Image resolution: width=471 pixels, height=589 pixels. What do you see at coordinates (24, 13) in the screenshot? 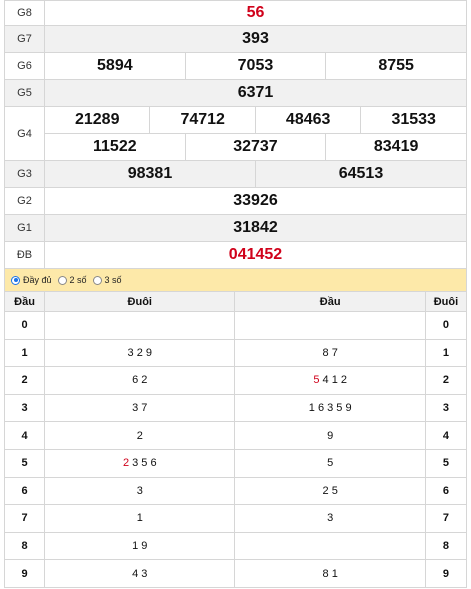
I see `prize-label: G8` at bounding box center [24, 13].